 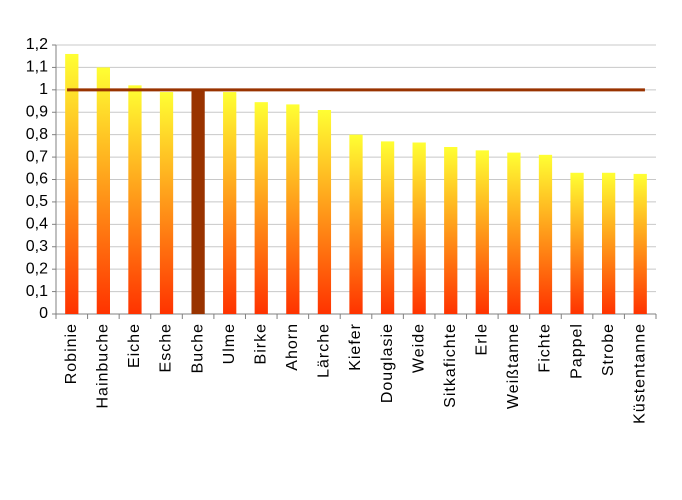 What do you see at coordinates (387, 363) in the screenshot?
I see `x-tick-label: Douglasie` at bounding box center [387, 363].